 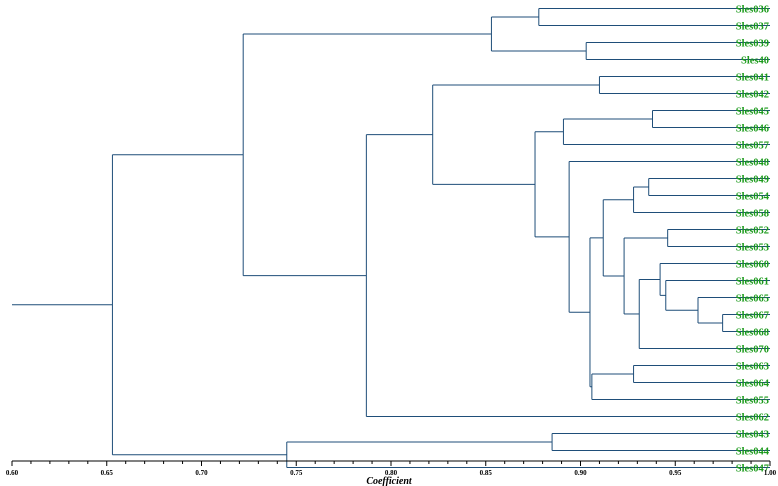 I want to click on leaf-label: Sles055, so click(x=752, y=401).